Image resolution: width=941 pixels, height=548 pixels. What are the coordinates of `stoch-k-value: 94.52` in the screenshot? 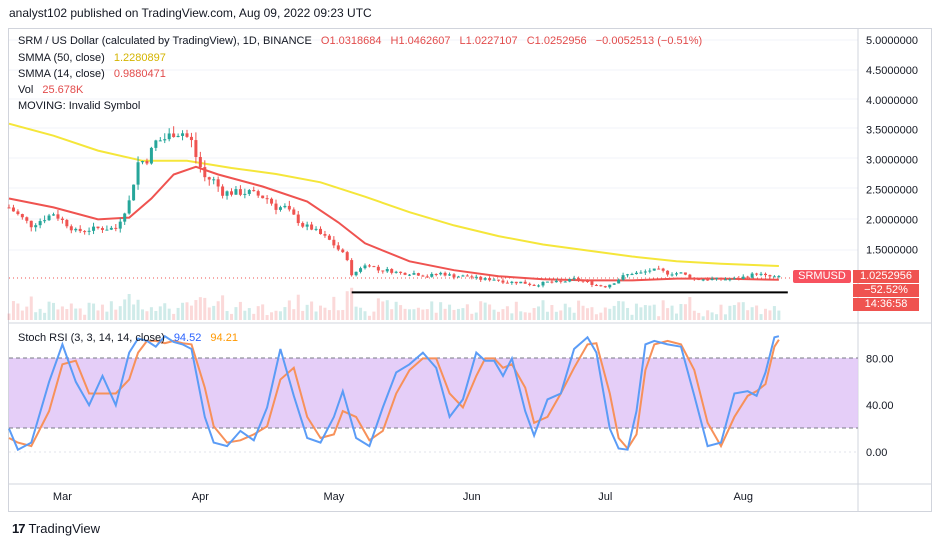 It's located at (187, 338).